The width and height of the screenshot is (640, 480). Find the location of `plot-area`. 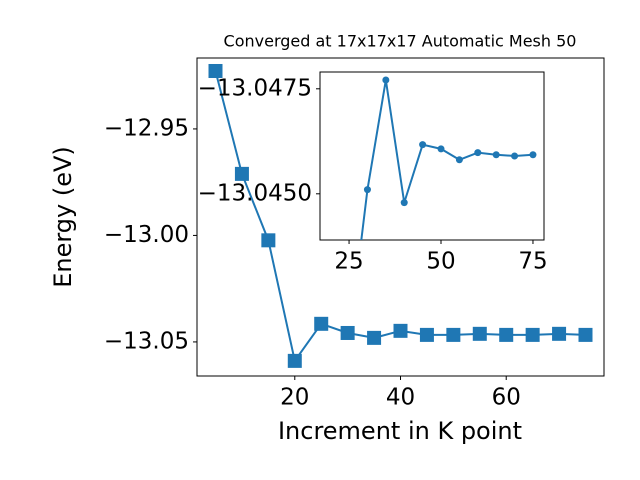

plot-area is located at coordinates (448, 158).